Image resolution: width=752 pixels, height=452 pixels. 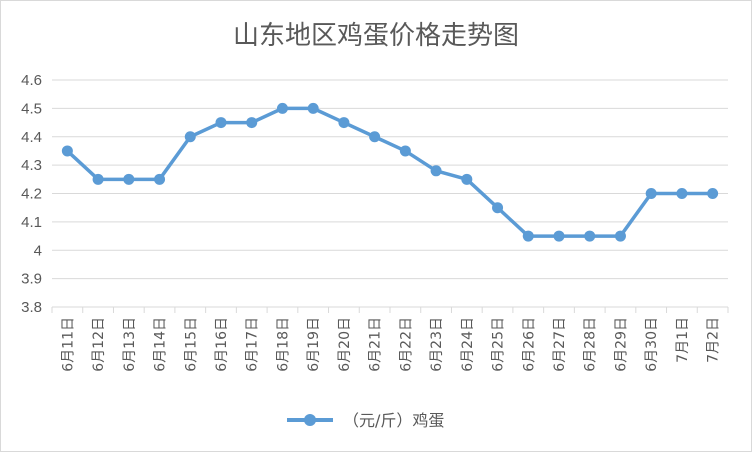 I want to click on x-tick-label: 6月13日, so click(x=130, y=344).